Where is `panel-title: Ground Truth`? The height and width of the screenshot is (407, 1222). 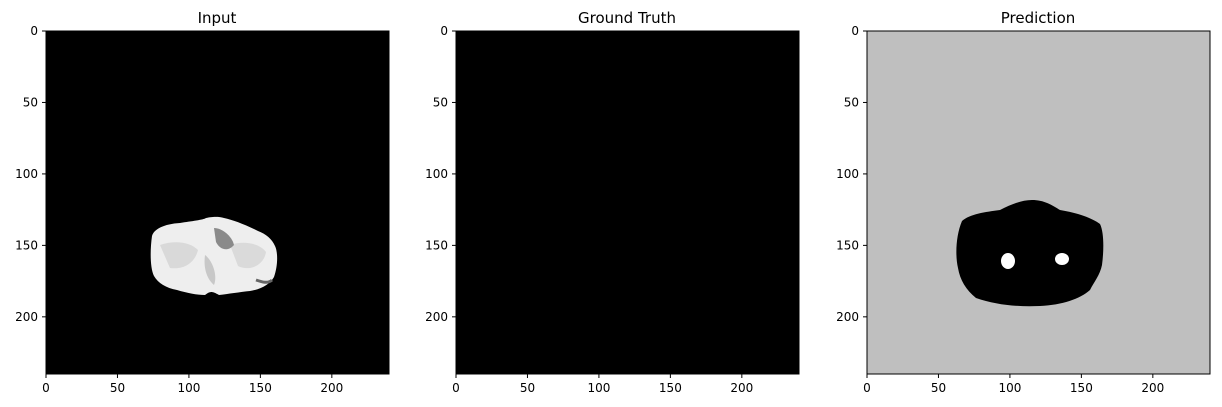
panel-title: Ground Truth is located at coordinates (627, 18).